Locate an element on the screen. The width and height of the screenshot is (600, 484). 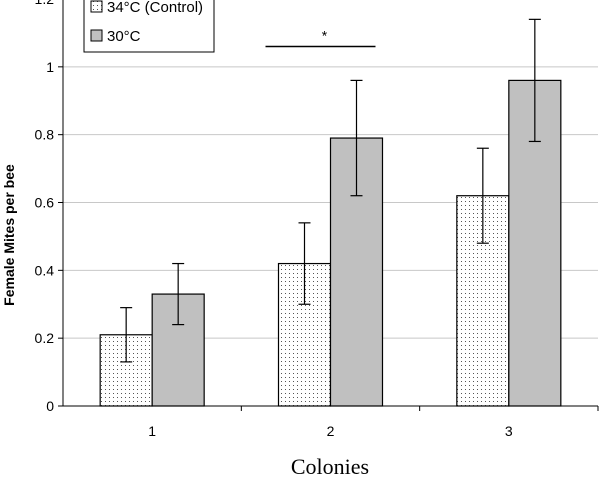
x-tick-label: 2 is located at coordinates (331, 431).